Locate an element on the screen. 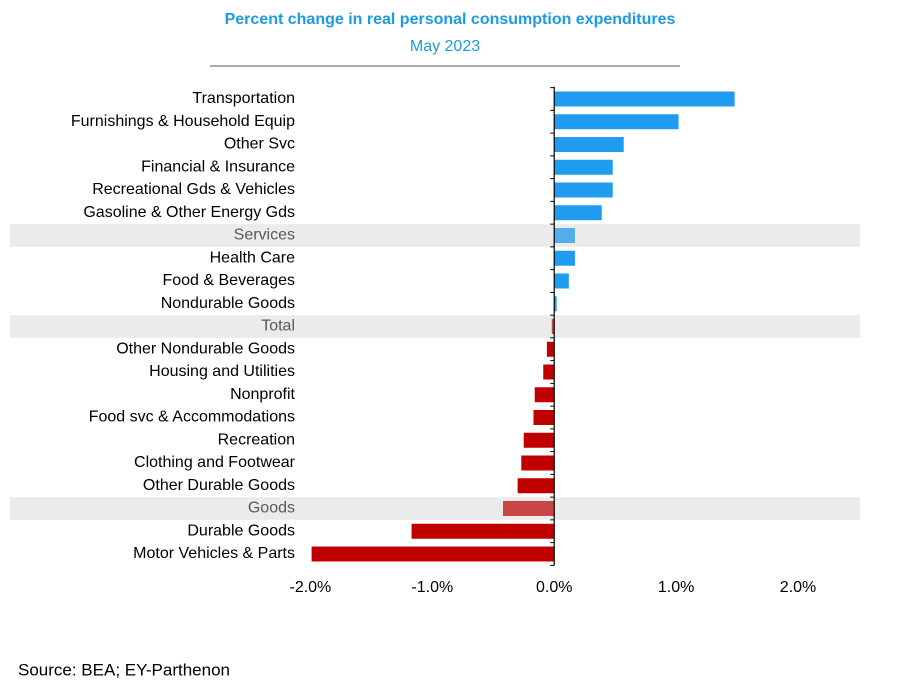 Image resolution: width=900 pixels, height=698 pixels. category-label: Durable Goods is located at coordinates (241, 530).